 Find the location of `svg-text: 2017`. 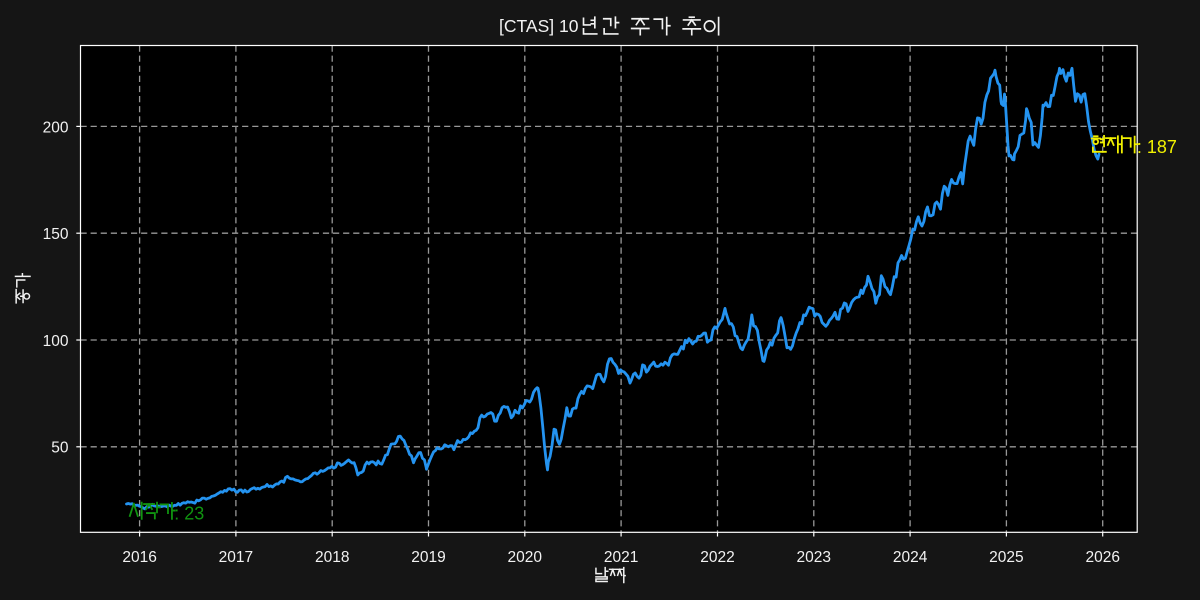

svg-text: 2017 is located at coordinates (236, 557).